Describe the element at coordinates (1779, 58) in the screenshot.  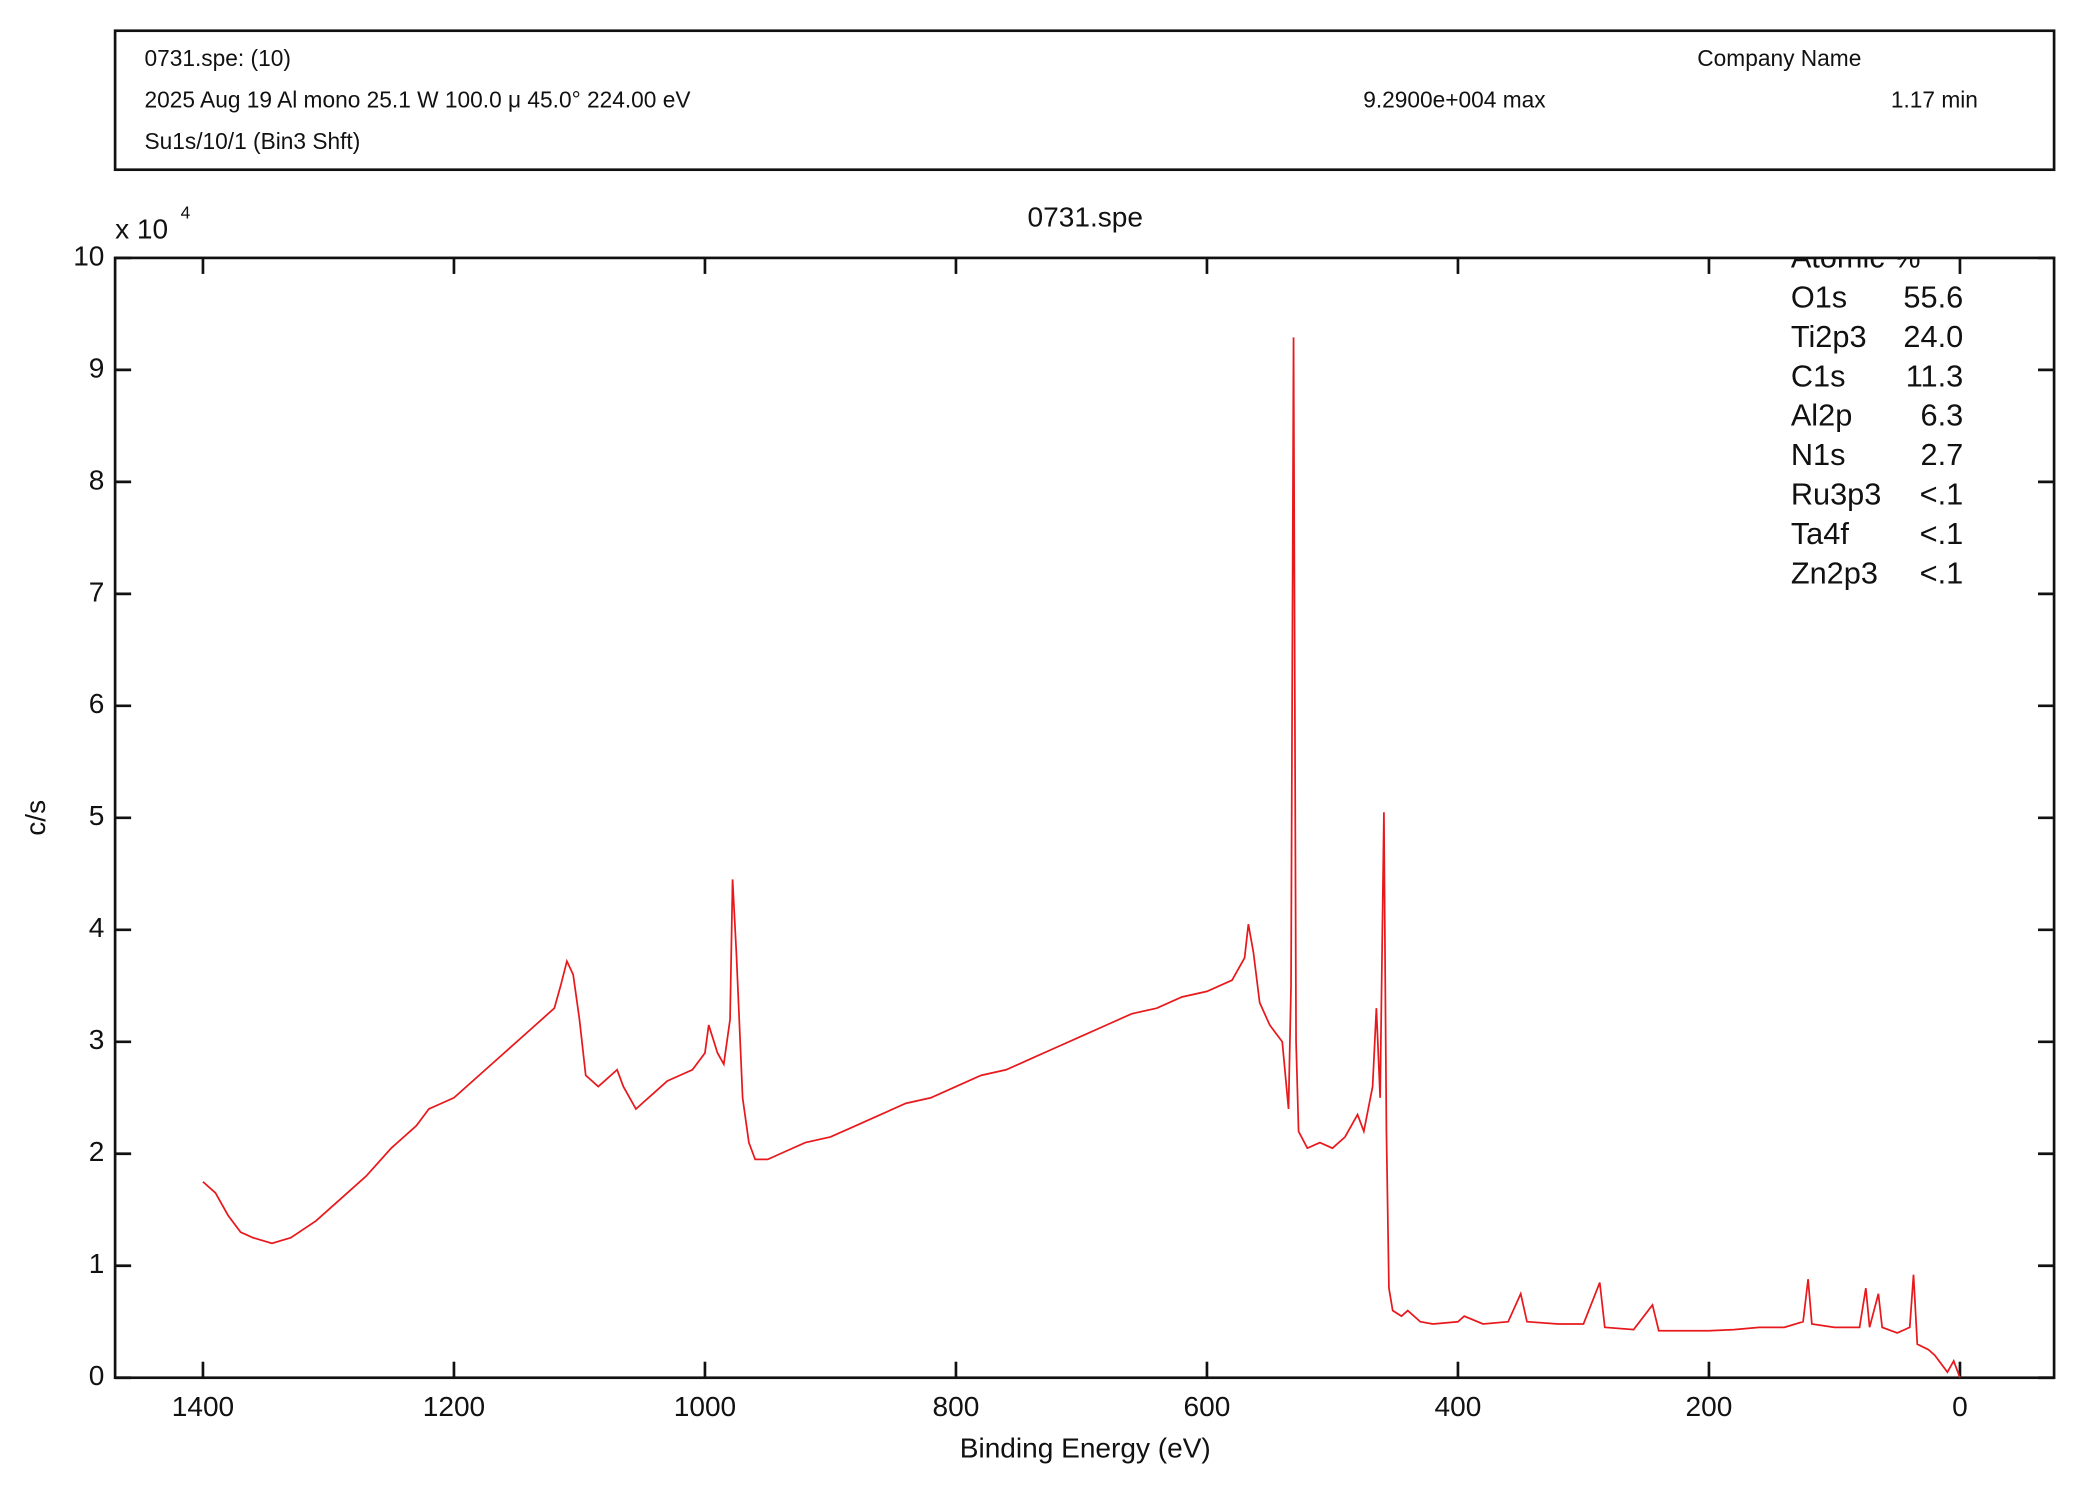
I see `header-text: Company Name` at that location.